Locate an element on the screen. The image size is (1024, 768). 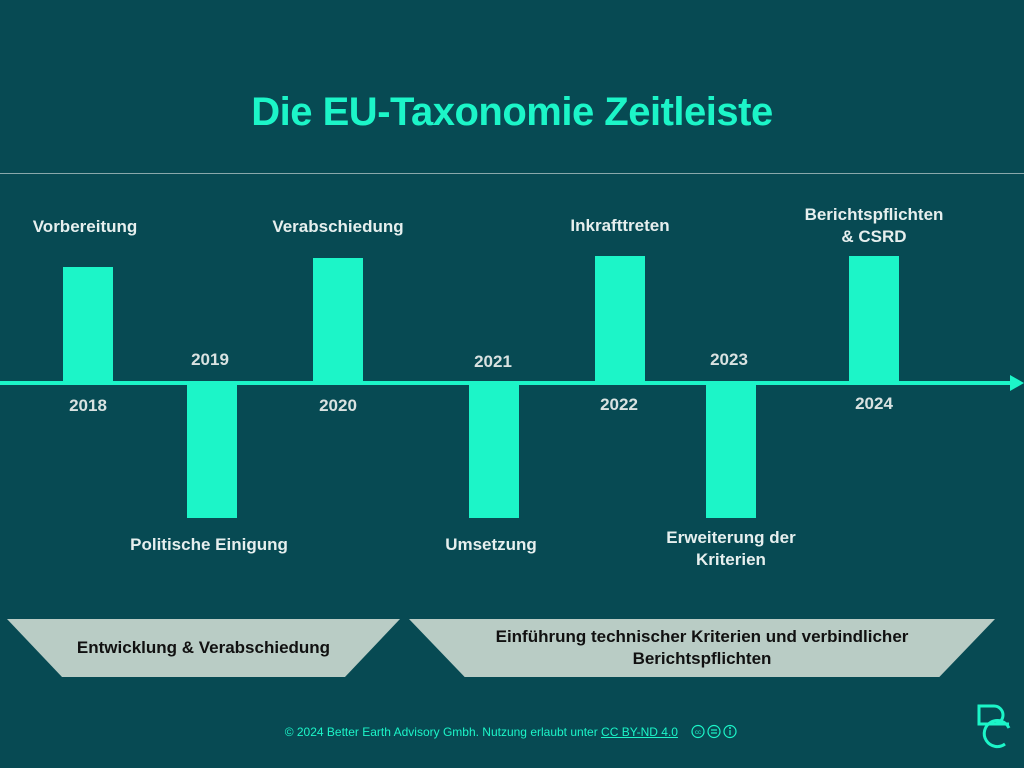
cc-icon is located at coordinates (698, 731).